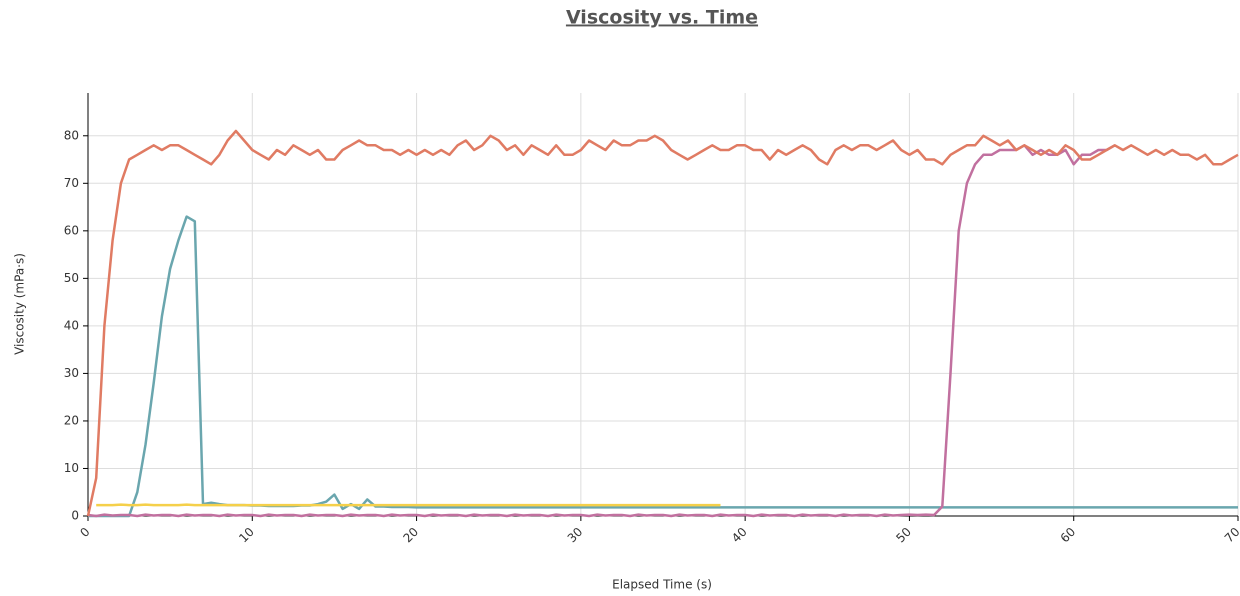  What do you see at coordinates (662, 18) in the screenshot?
I see `chart-title: Viscosity vs. Time` at bounding box center [662, 18].